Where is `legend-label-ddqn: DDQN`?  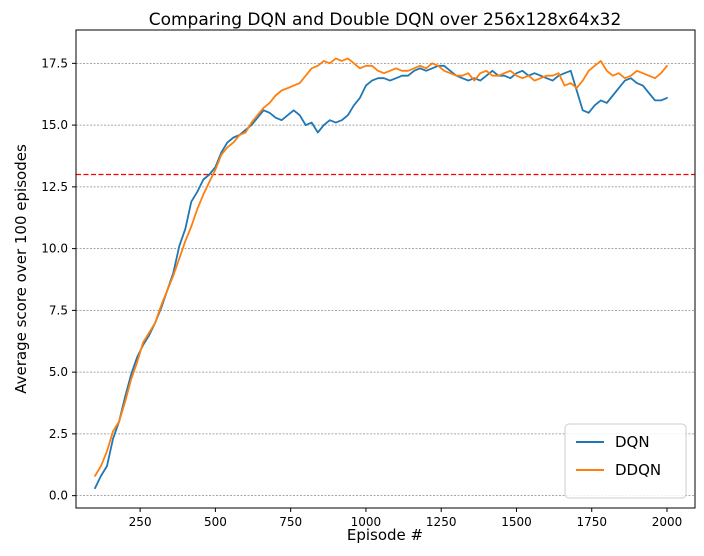
legend-label-ddqn: DDQN is located at coordinates (638, 470).